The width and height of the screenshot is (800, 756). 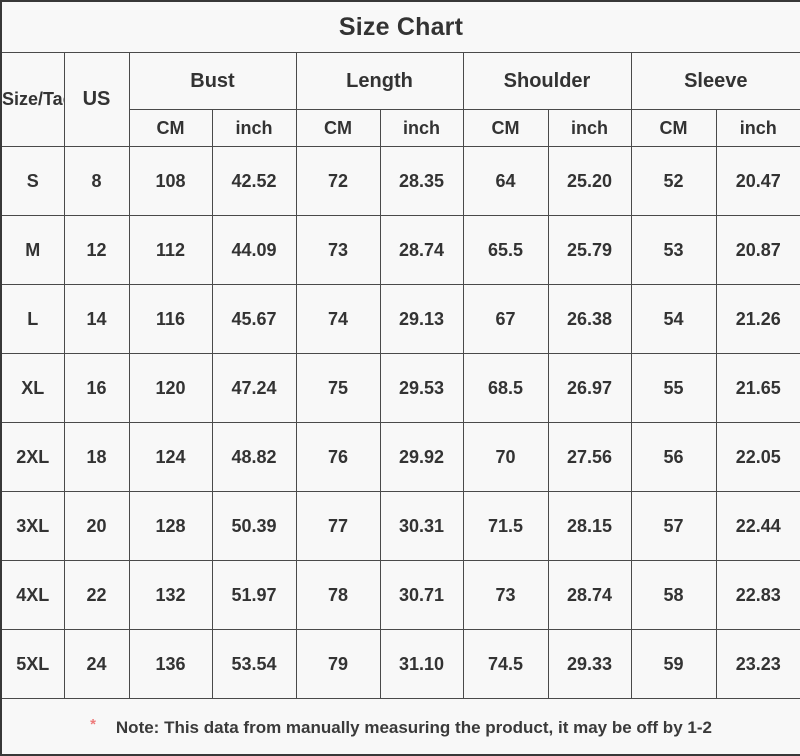 What do you see at coordinates (32, 526) in the screenshot?
I see `size-cell: 3XL` at bounding box center [32, 526].